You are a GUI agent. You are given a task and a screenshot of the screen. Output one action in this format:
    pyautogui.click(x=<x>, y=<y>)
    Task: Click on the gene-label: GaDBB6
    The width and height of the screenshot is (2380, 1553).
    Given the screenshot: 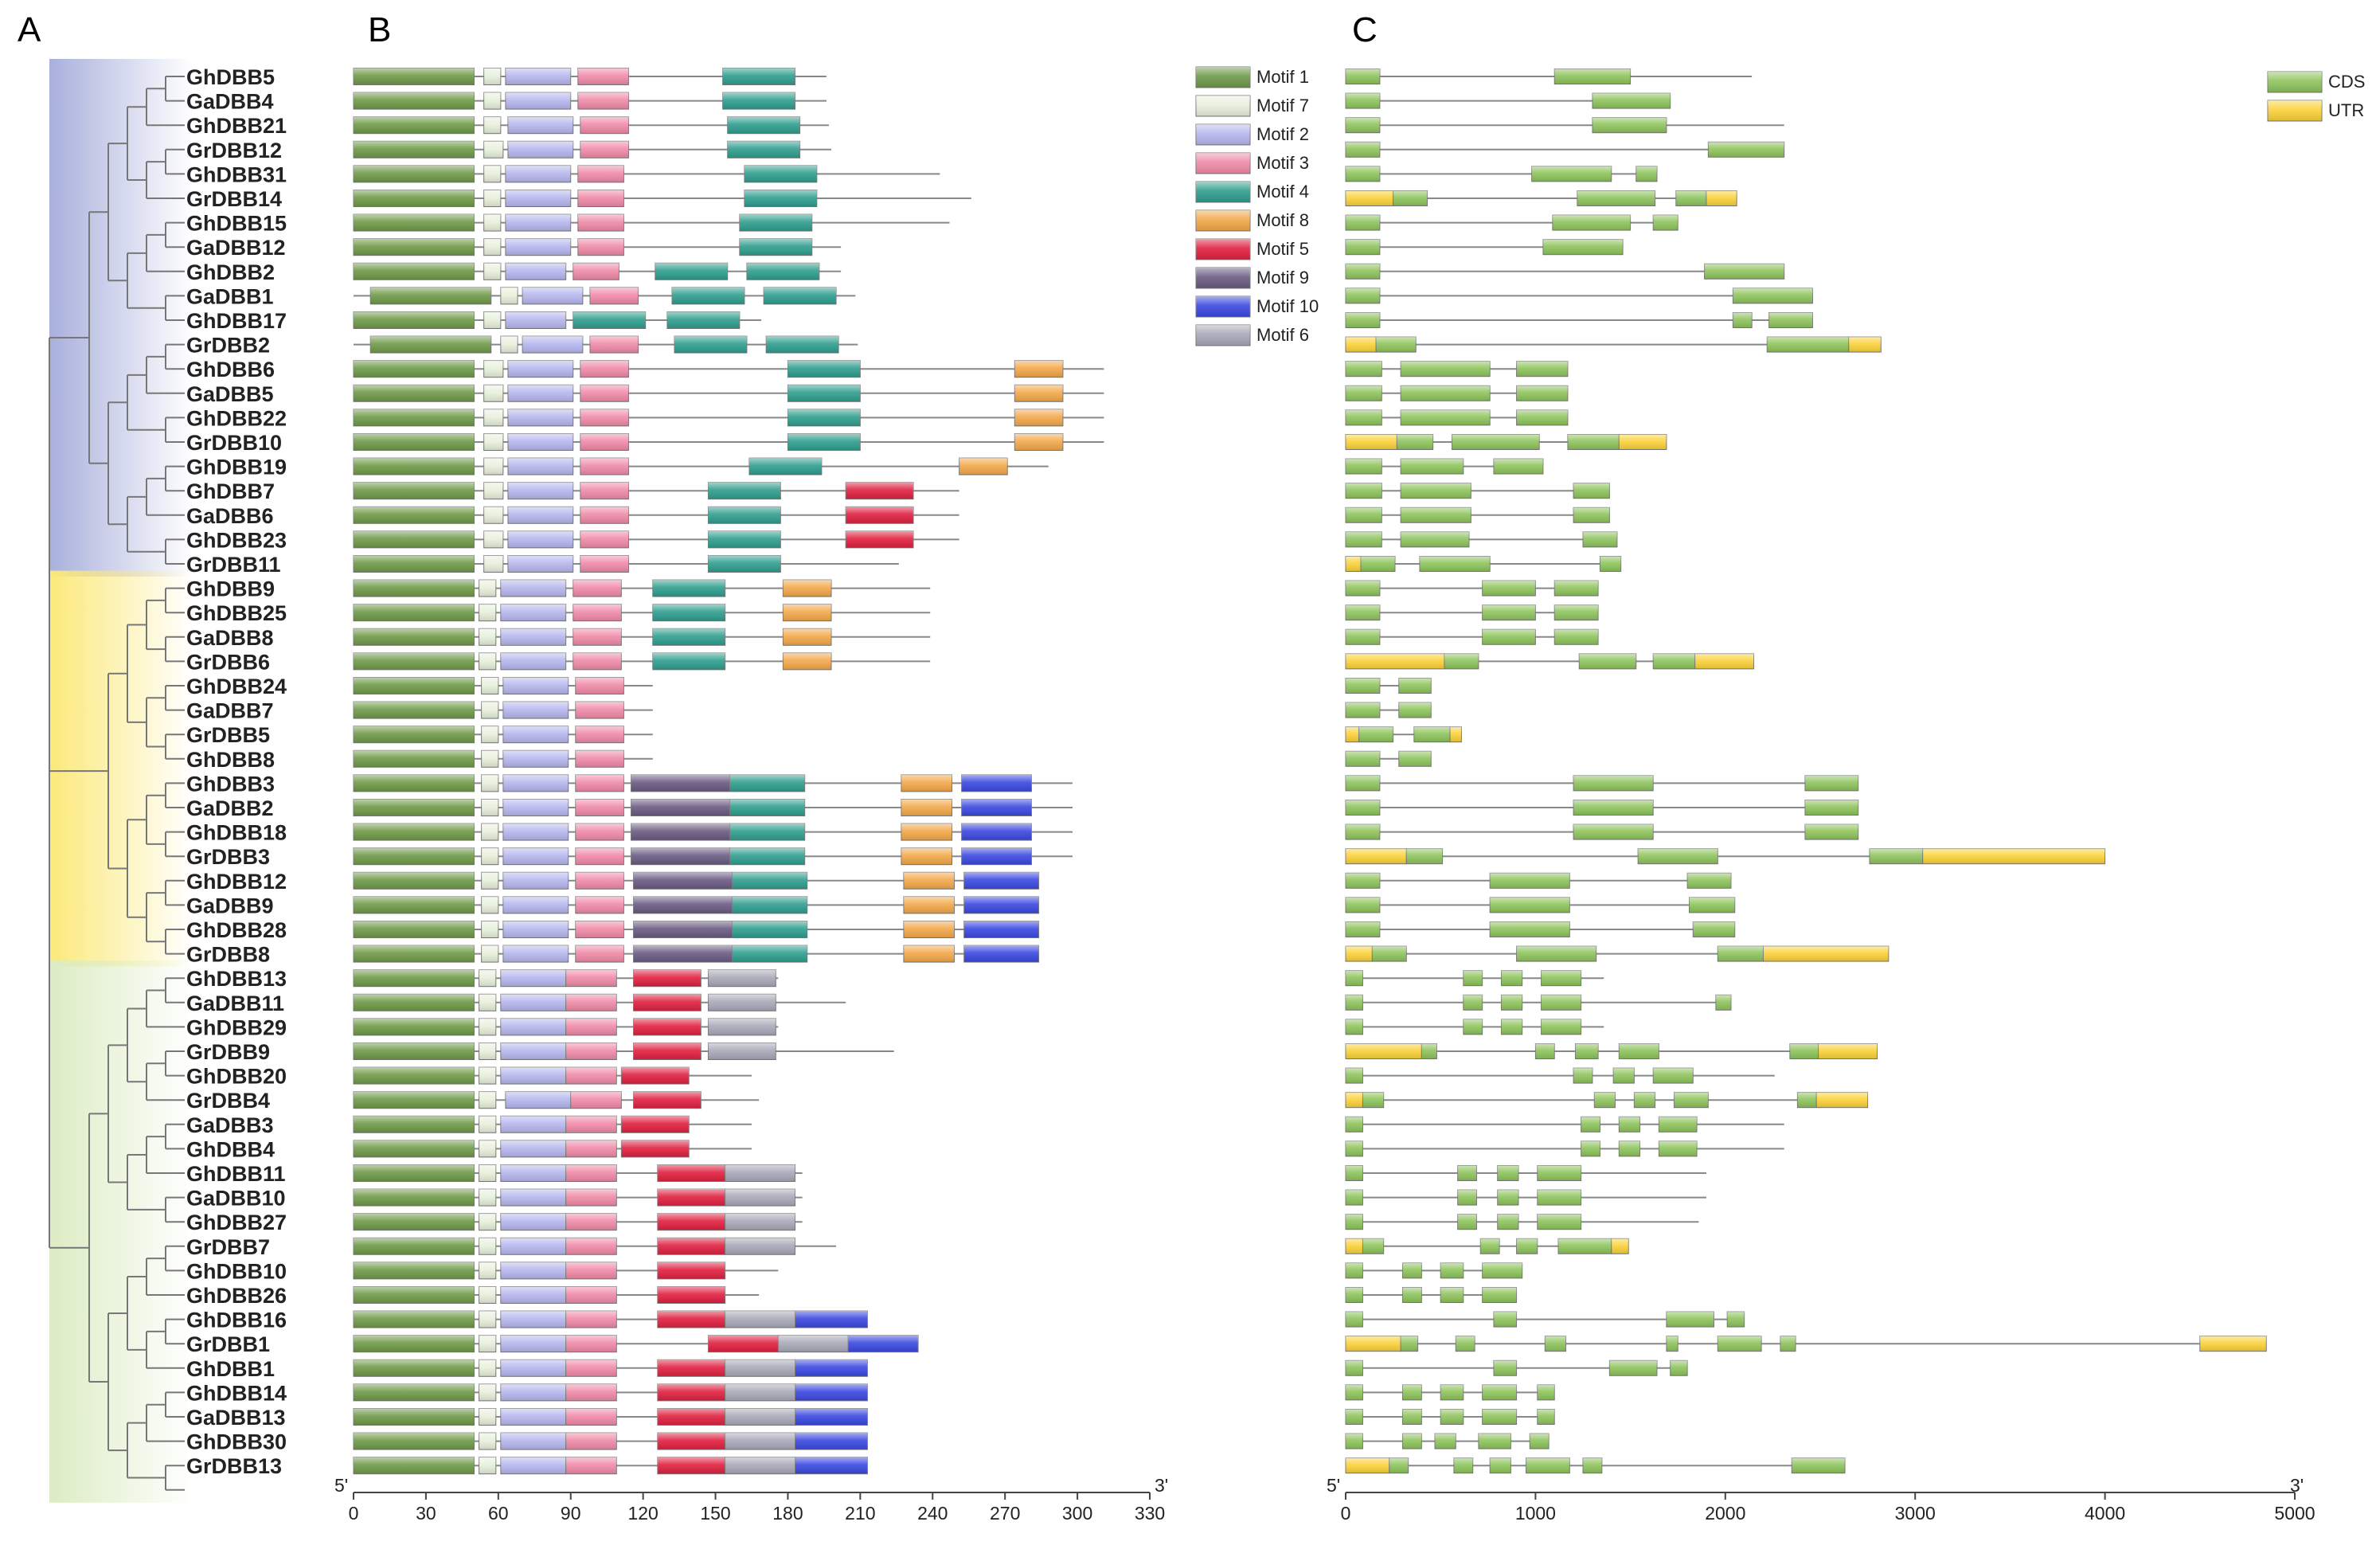 What is the action you would take?
    pyautogui.click(x=230, y=516)
    